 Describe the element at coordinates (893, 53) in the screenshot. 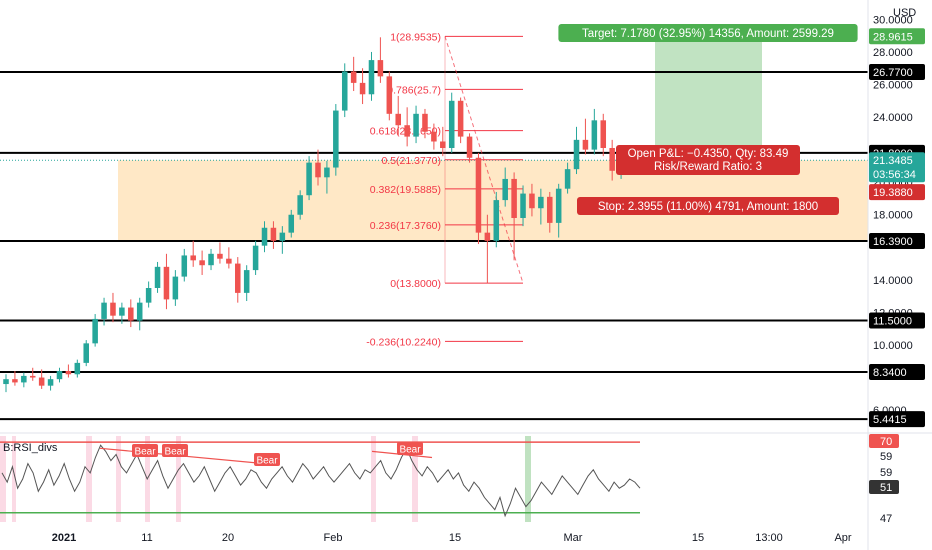

I see `y-tick-1: 28.0000` at that location.